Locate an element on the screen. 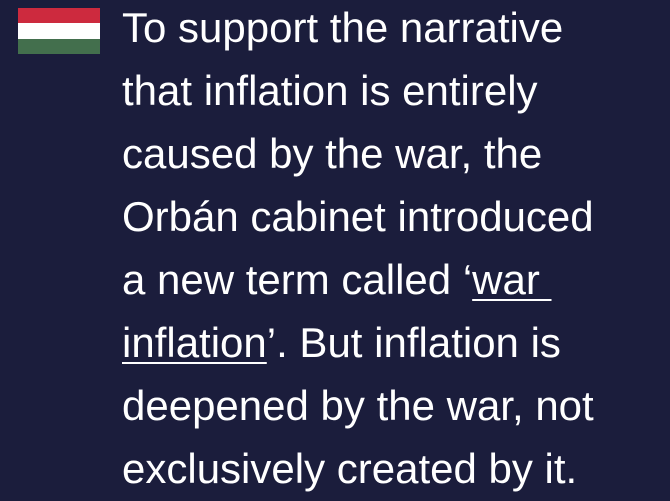 Image resolution: width=670 pixels, height=501 pixels. text-segment: that inflation is entirely is located at coordinates (330, 90).